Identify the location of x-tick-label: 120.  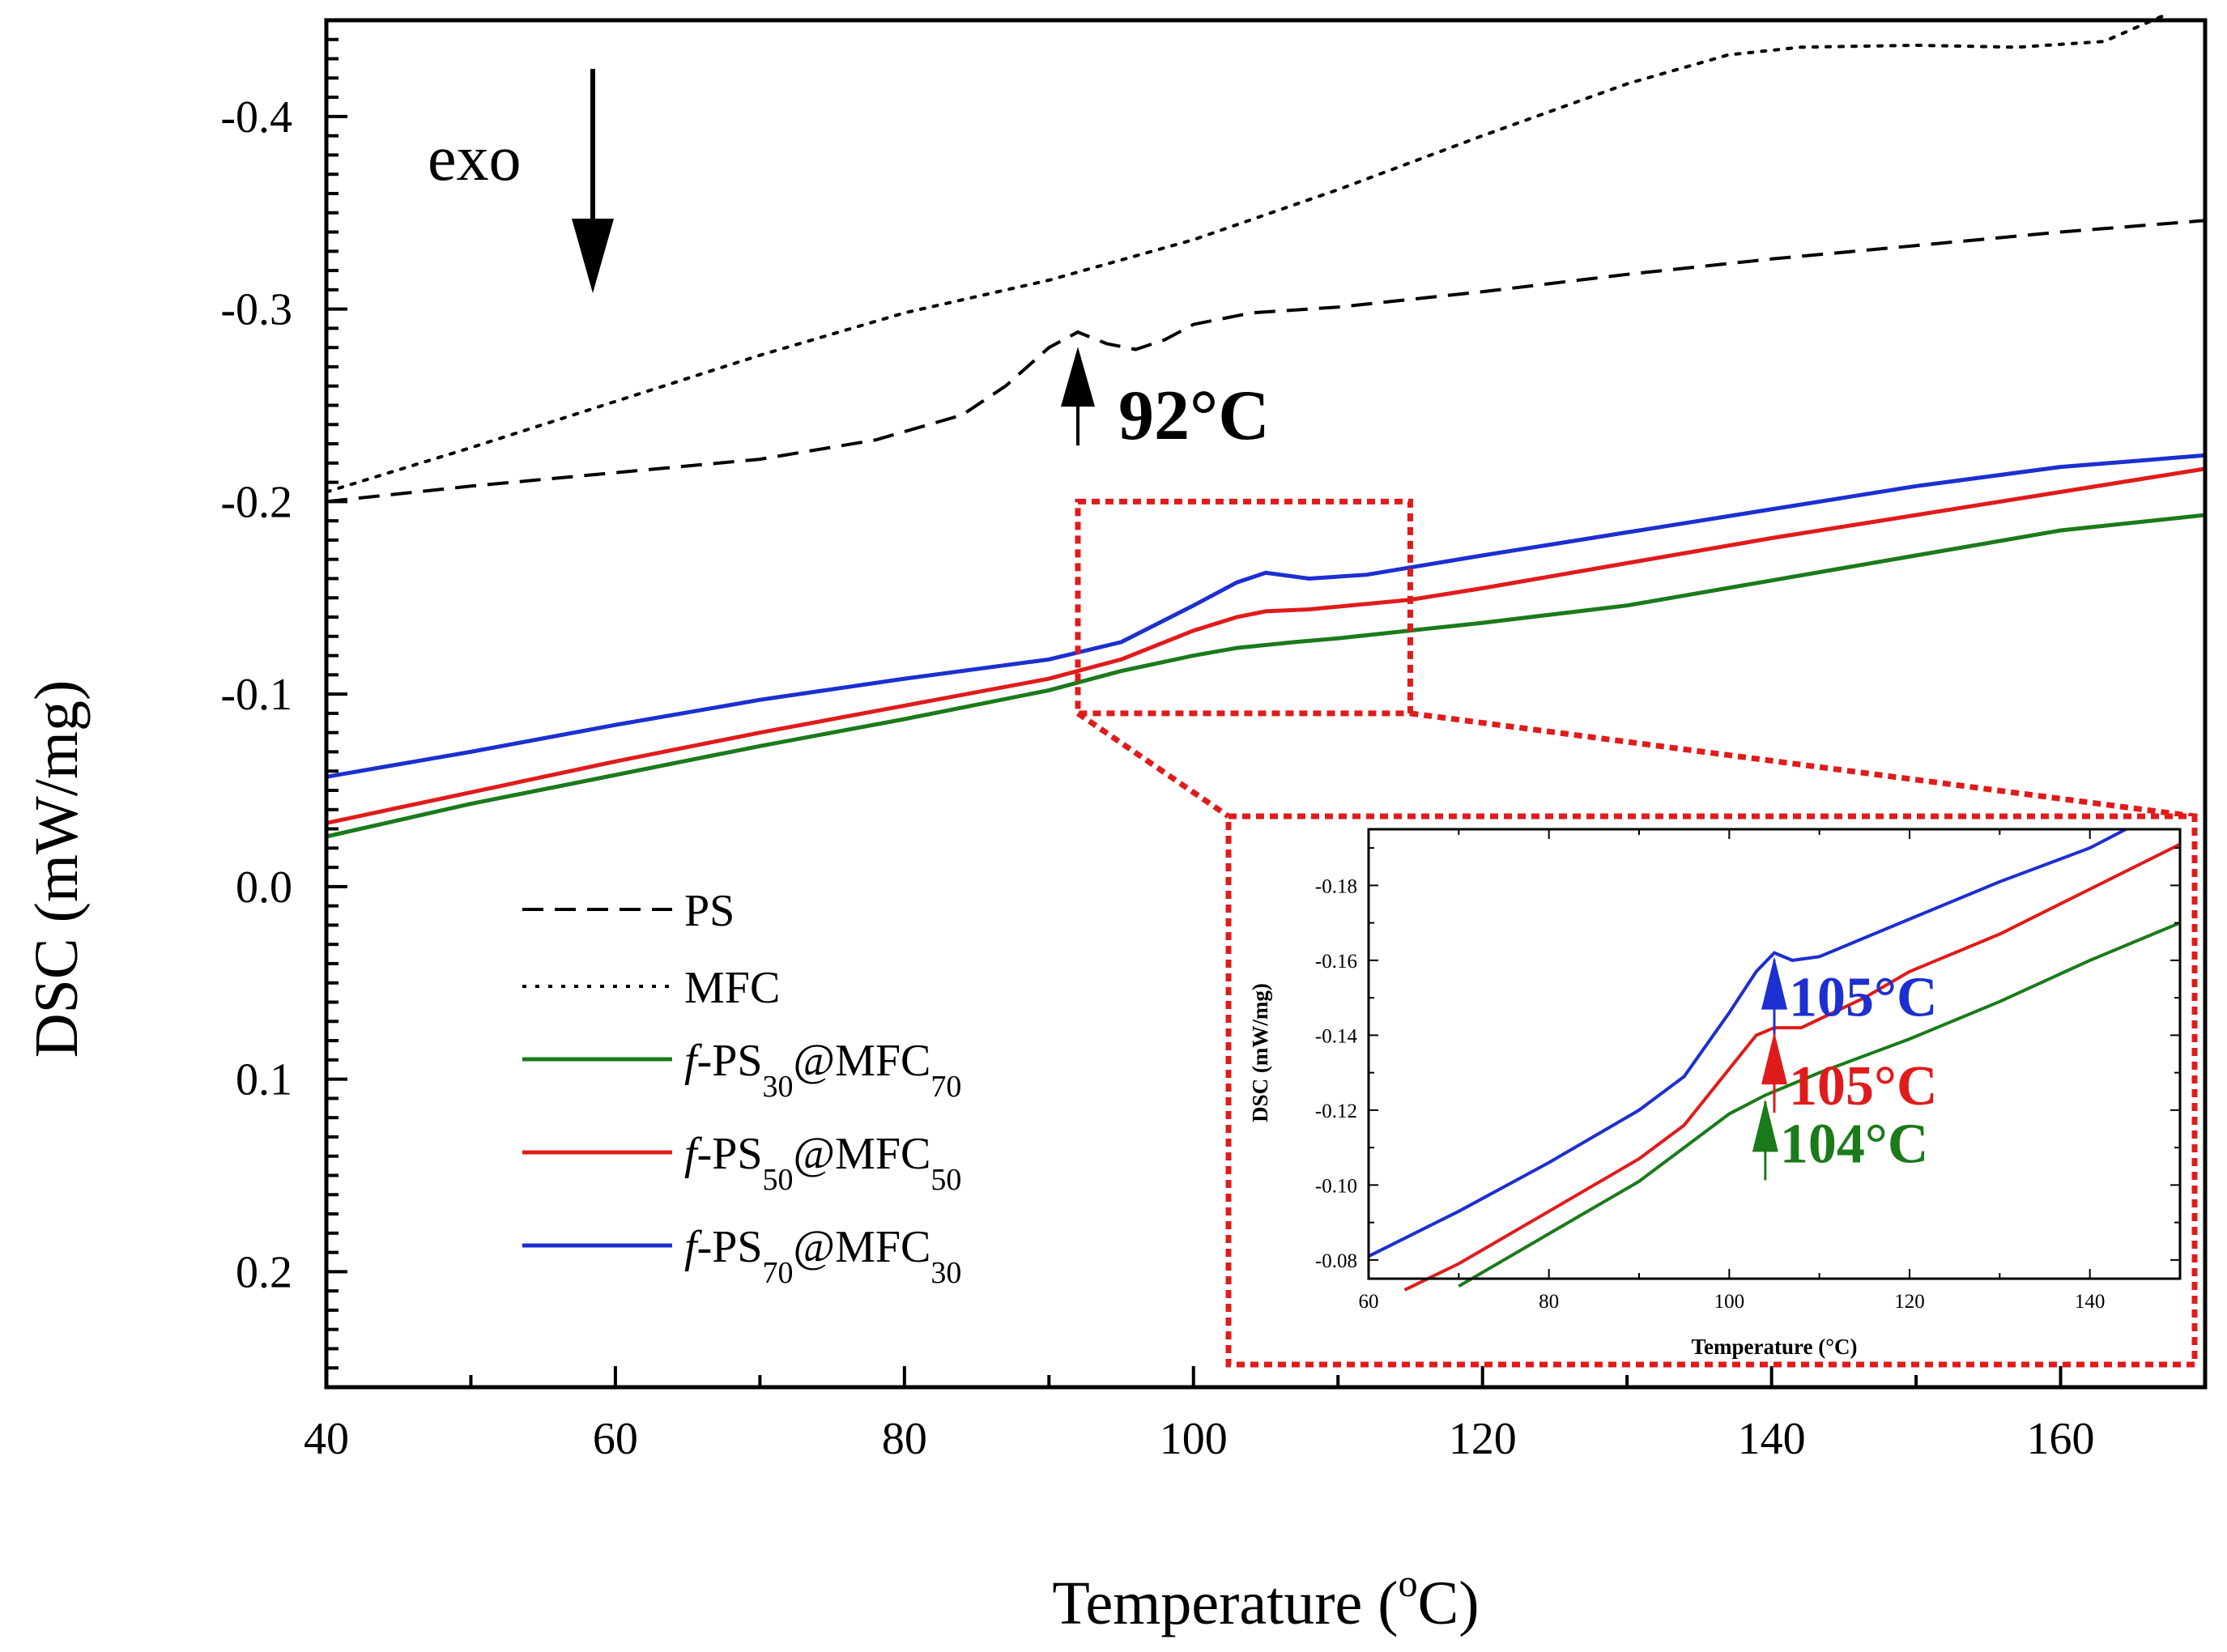
(1483, 1439).